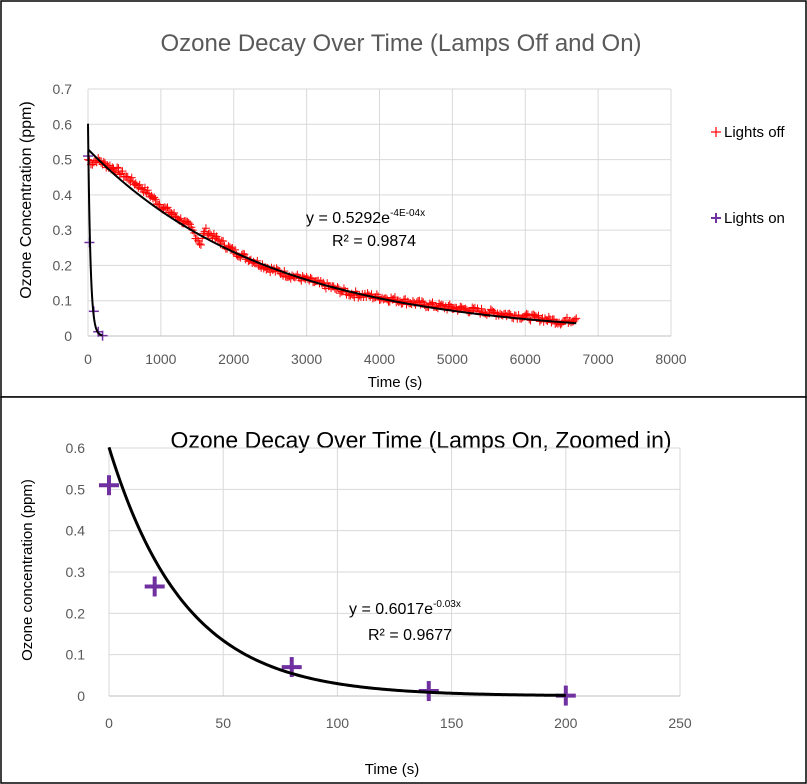 Image resolution: width=807 pixels, height=784 pixels. What do you see at coordinates (525, 359) in the screenshot?
I see `x-tick-label: 6000` at bounding box center [525, 359].